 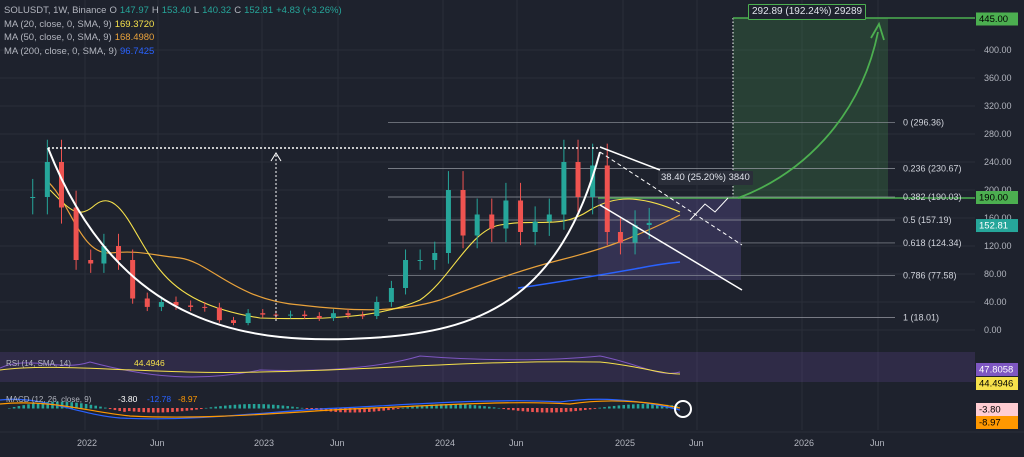 I want to click on macd-hist-tag: -3.80, so click(x=990, y=410).